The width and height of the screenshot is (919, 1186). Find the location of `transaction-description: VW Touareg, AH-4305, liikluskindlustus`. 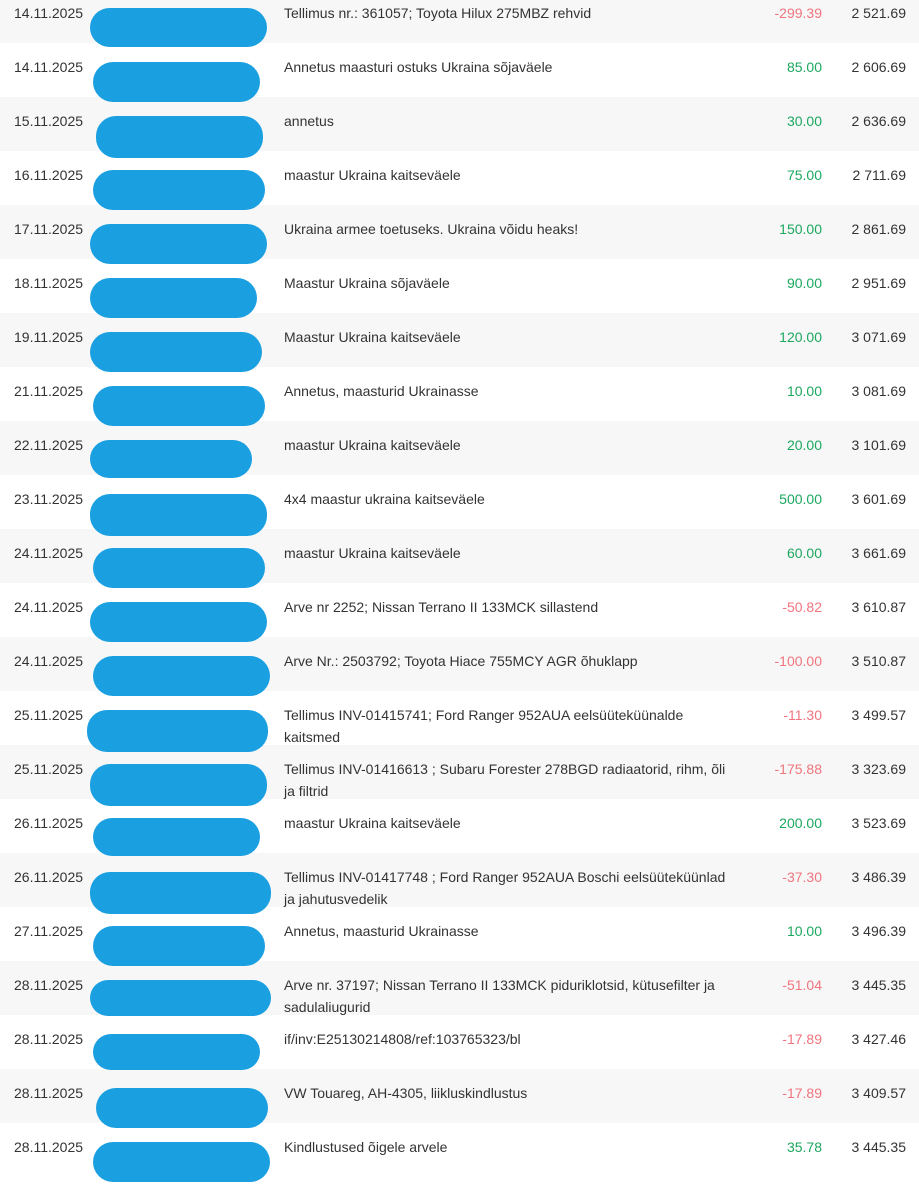

transaction-description: VW Touareg, AH-4305, liikluskindlustus is located at coordinates (406, 1093).